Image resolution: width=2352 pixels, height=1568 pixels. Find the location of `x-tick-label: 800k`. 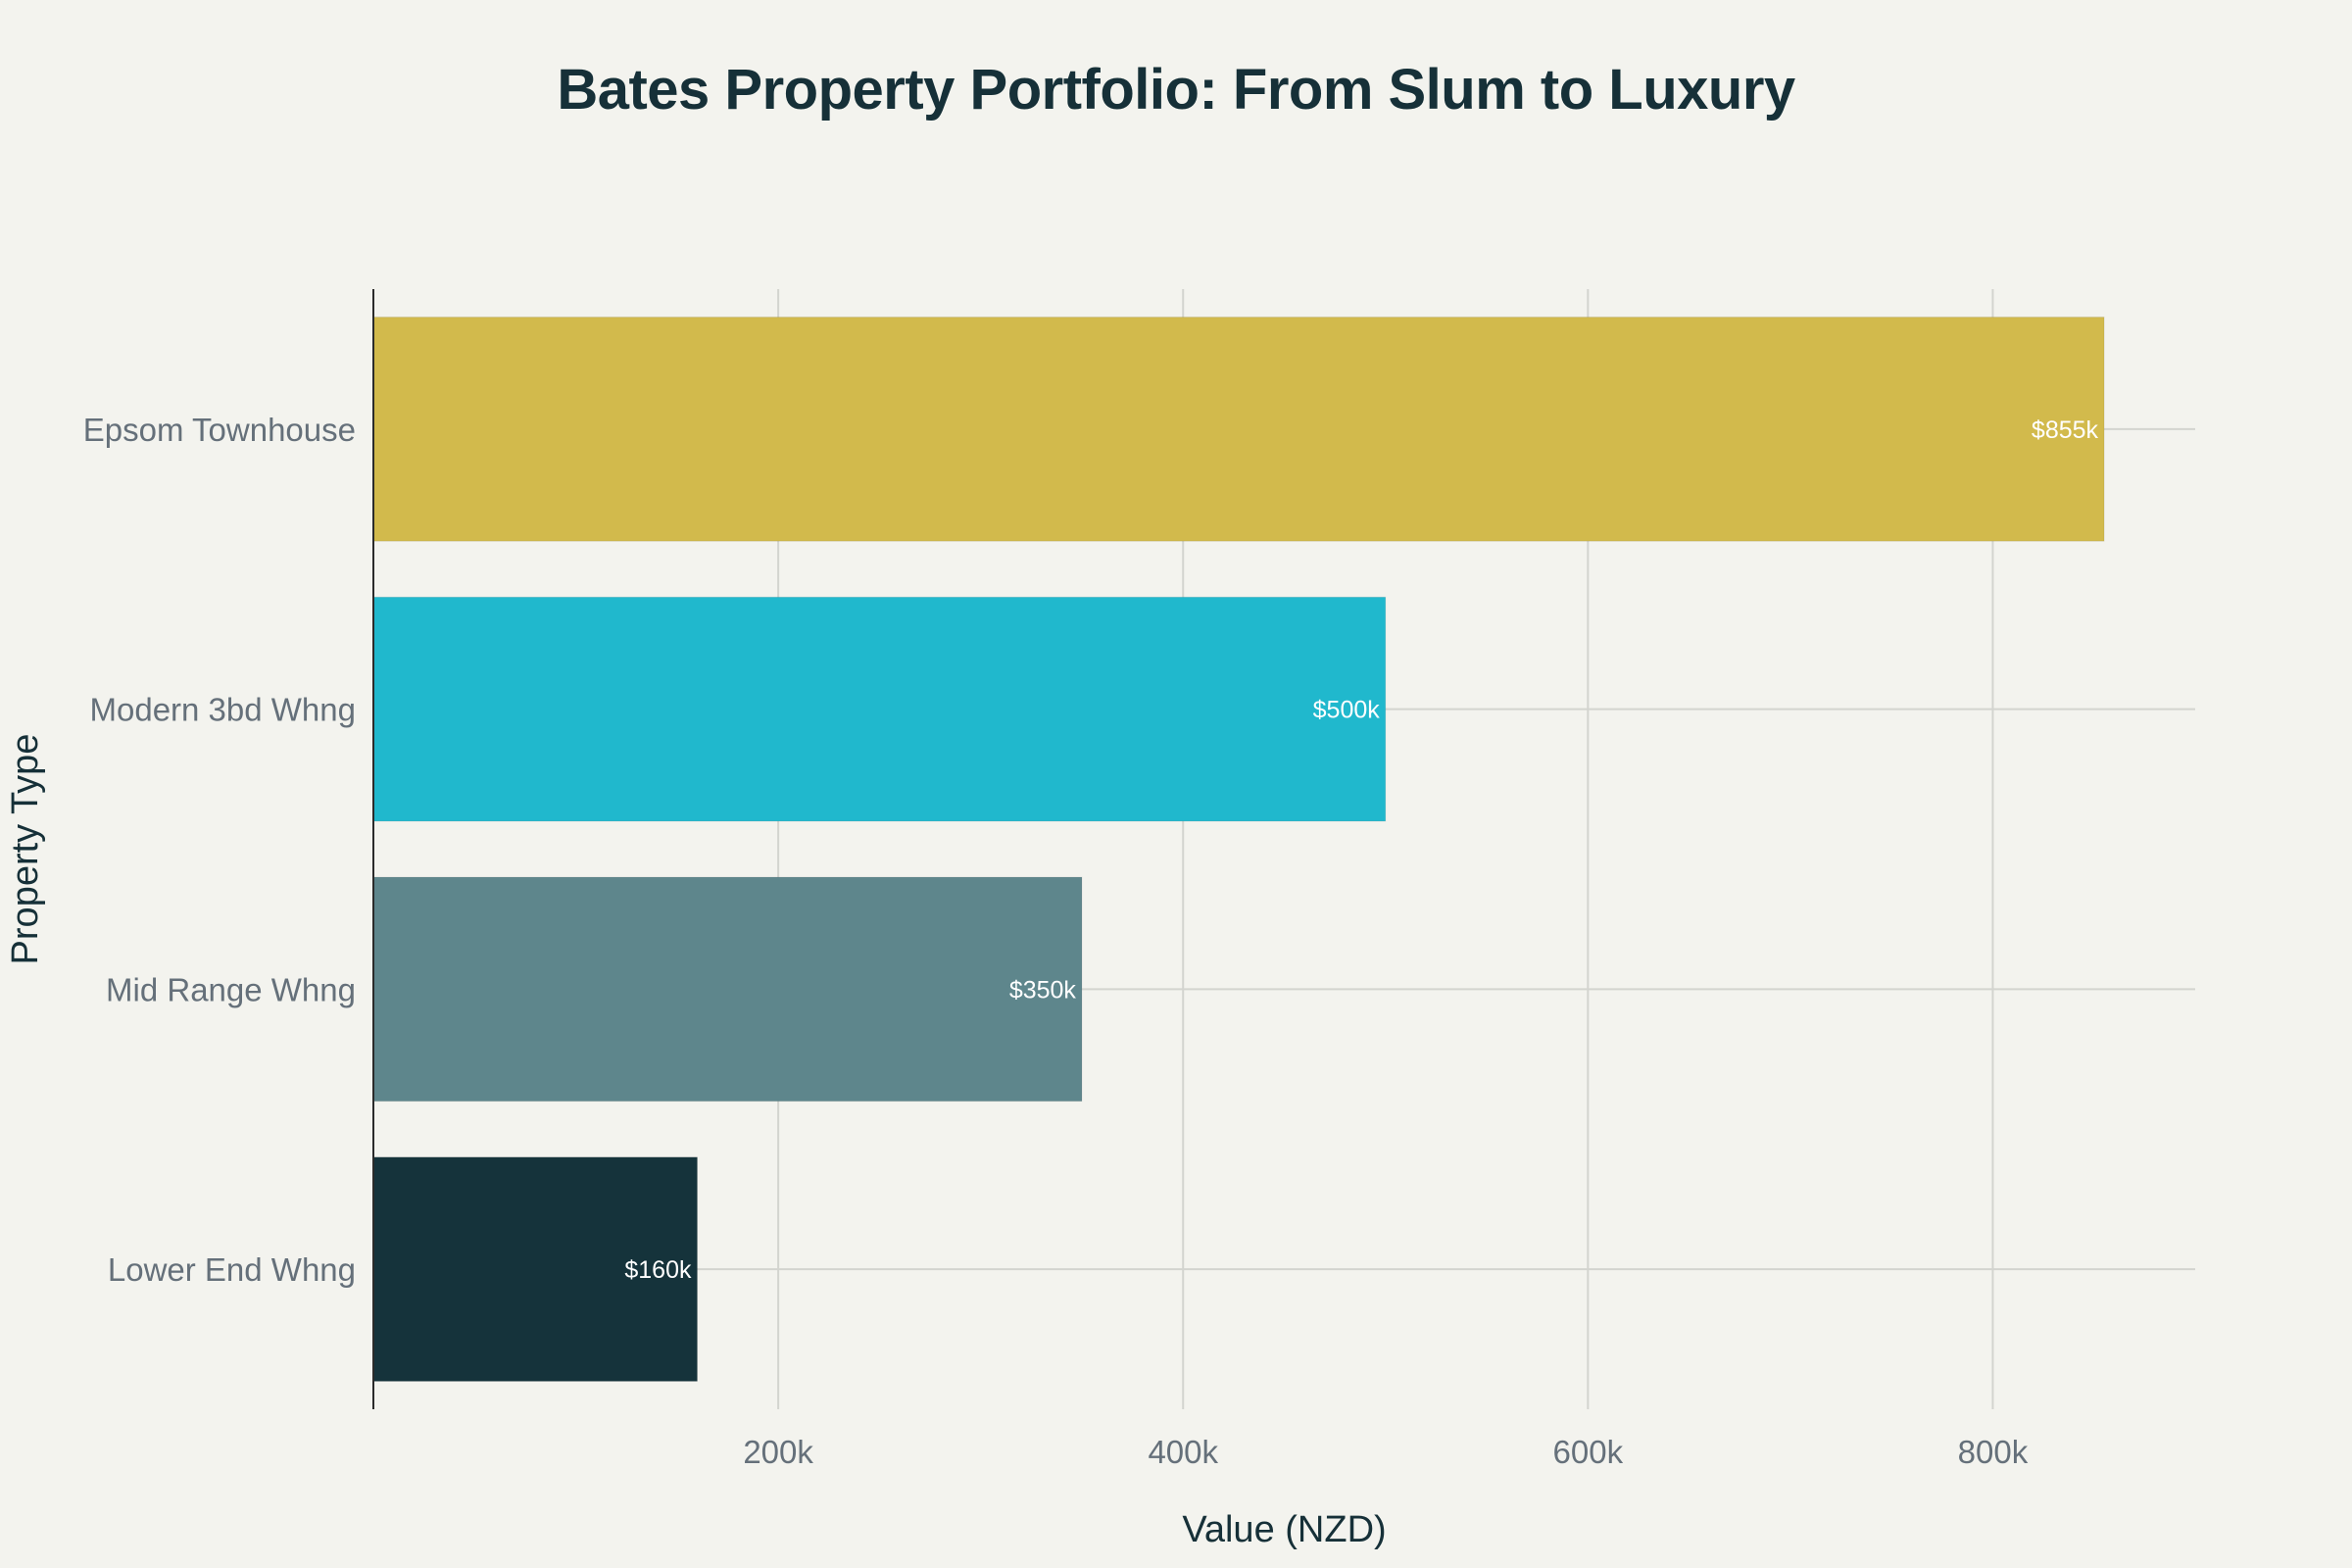

x-tick-label: 800k is located at coordinates (1993, 1452).